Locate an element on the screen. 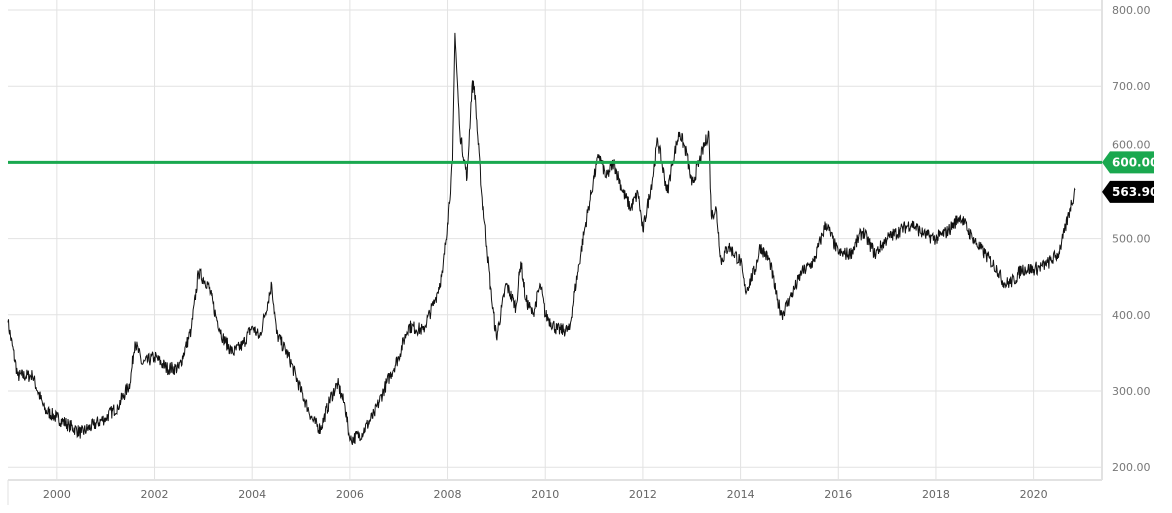  y-tick-label: 200.00 is located at coordinates (1131, 467).